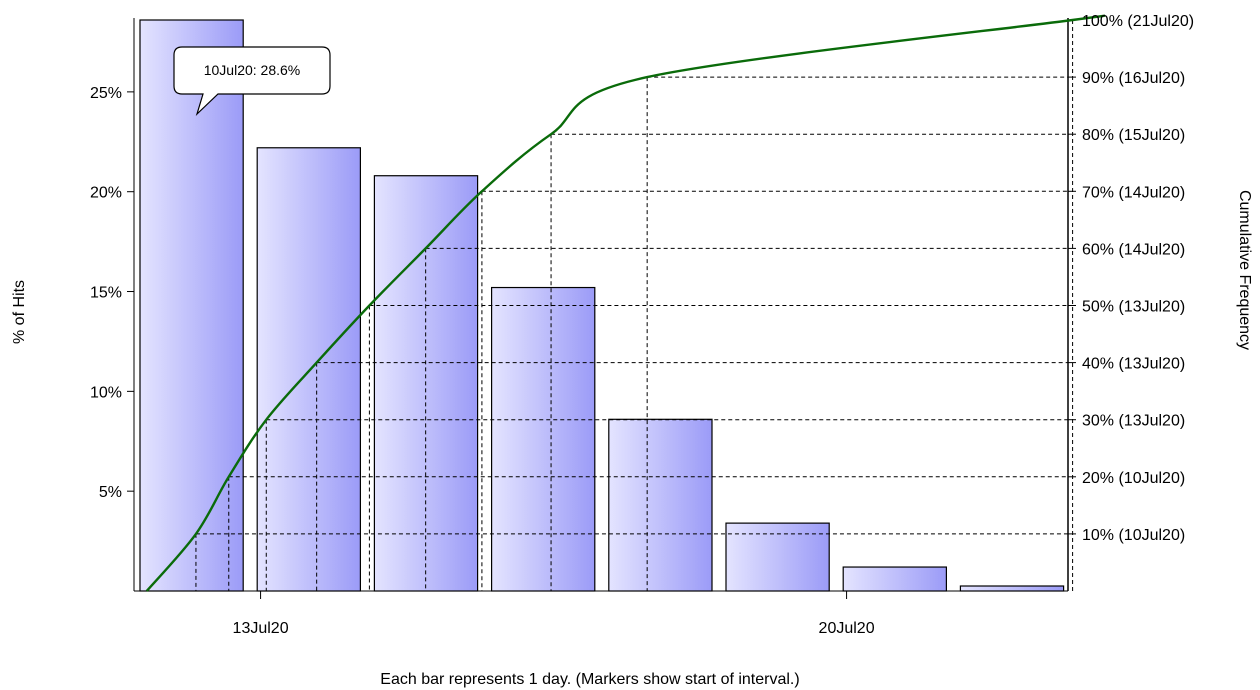 Image resolution: width=1260 pixels, height=690 pixels. Describe the element at coordinates (106, 392) in the screenshot. I see `y-tick-label: 10%` at that location.